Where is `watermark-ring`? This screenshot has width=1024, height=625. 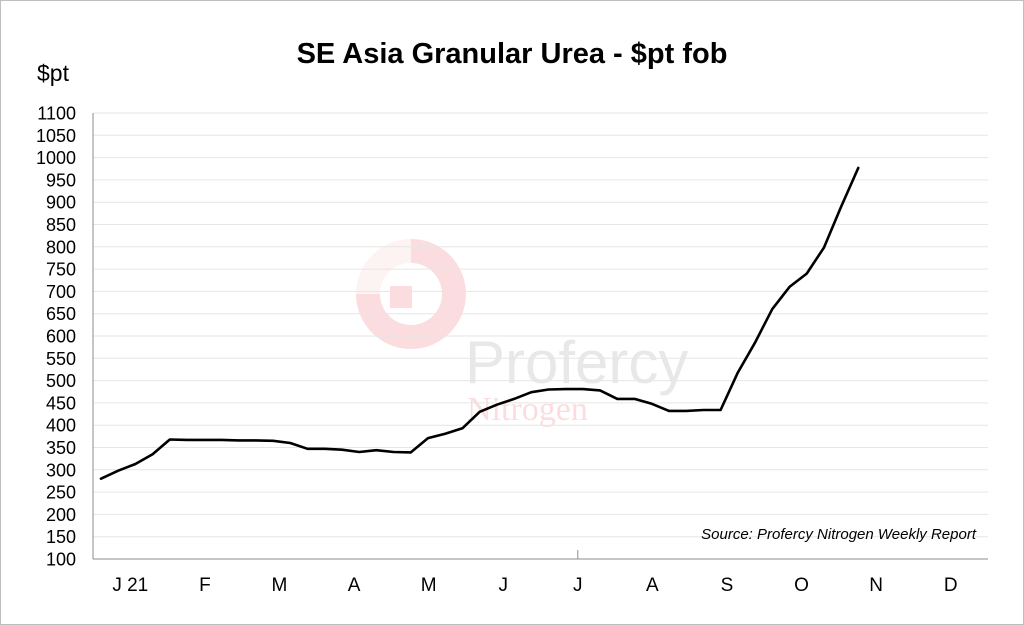 watermark-ring is located at coordinates (411, 294).